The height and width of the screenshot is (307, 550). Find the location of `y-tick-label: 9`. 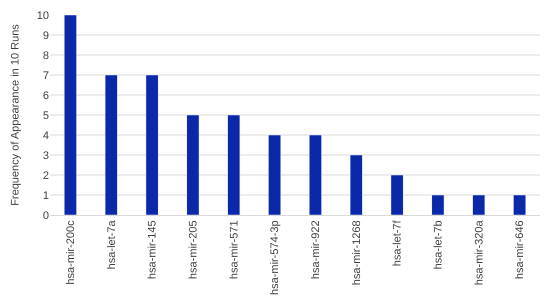

y-tick-label: 9 is located at coordinates (45, 36).